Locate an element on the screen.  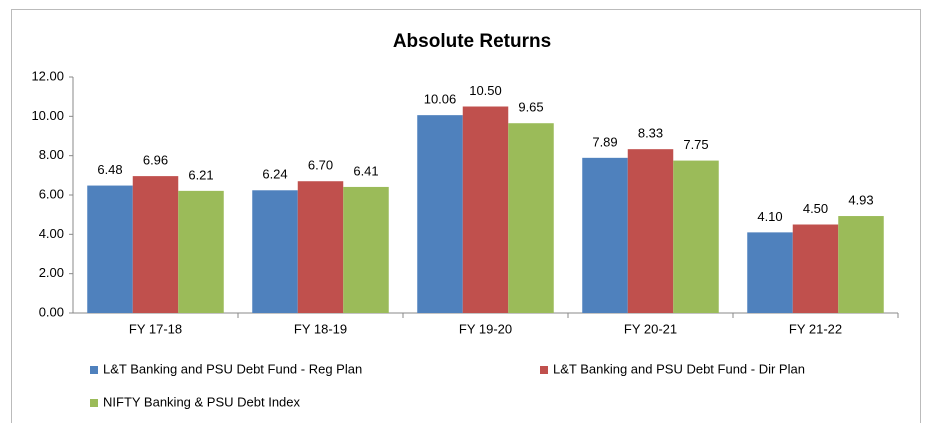
y-tick-label: 2.00 is located at coordinates (51, 272).